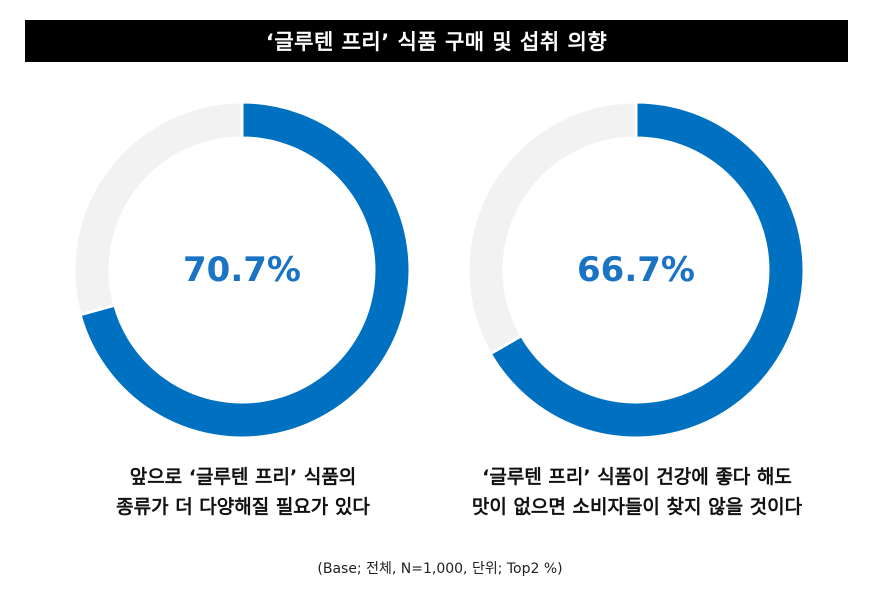  Describe the element at coordinates (637, 477) in the screenshot. I see `donut-2-caption-line-1: ‘글루텐 프리’ 식품이 건강에 좋다 해도` at that location.